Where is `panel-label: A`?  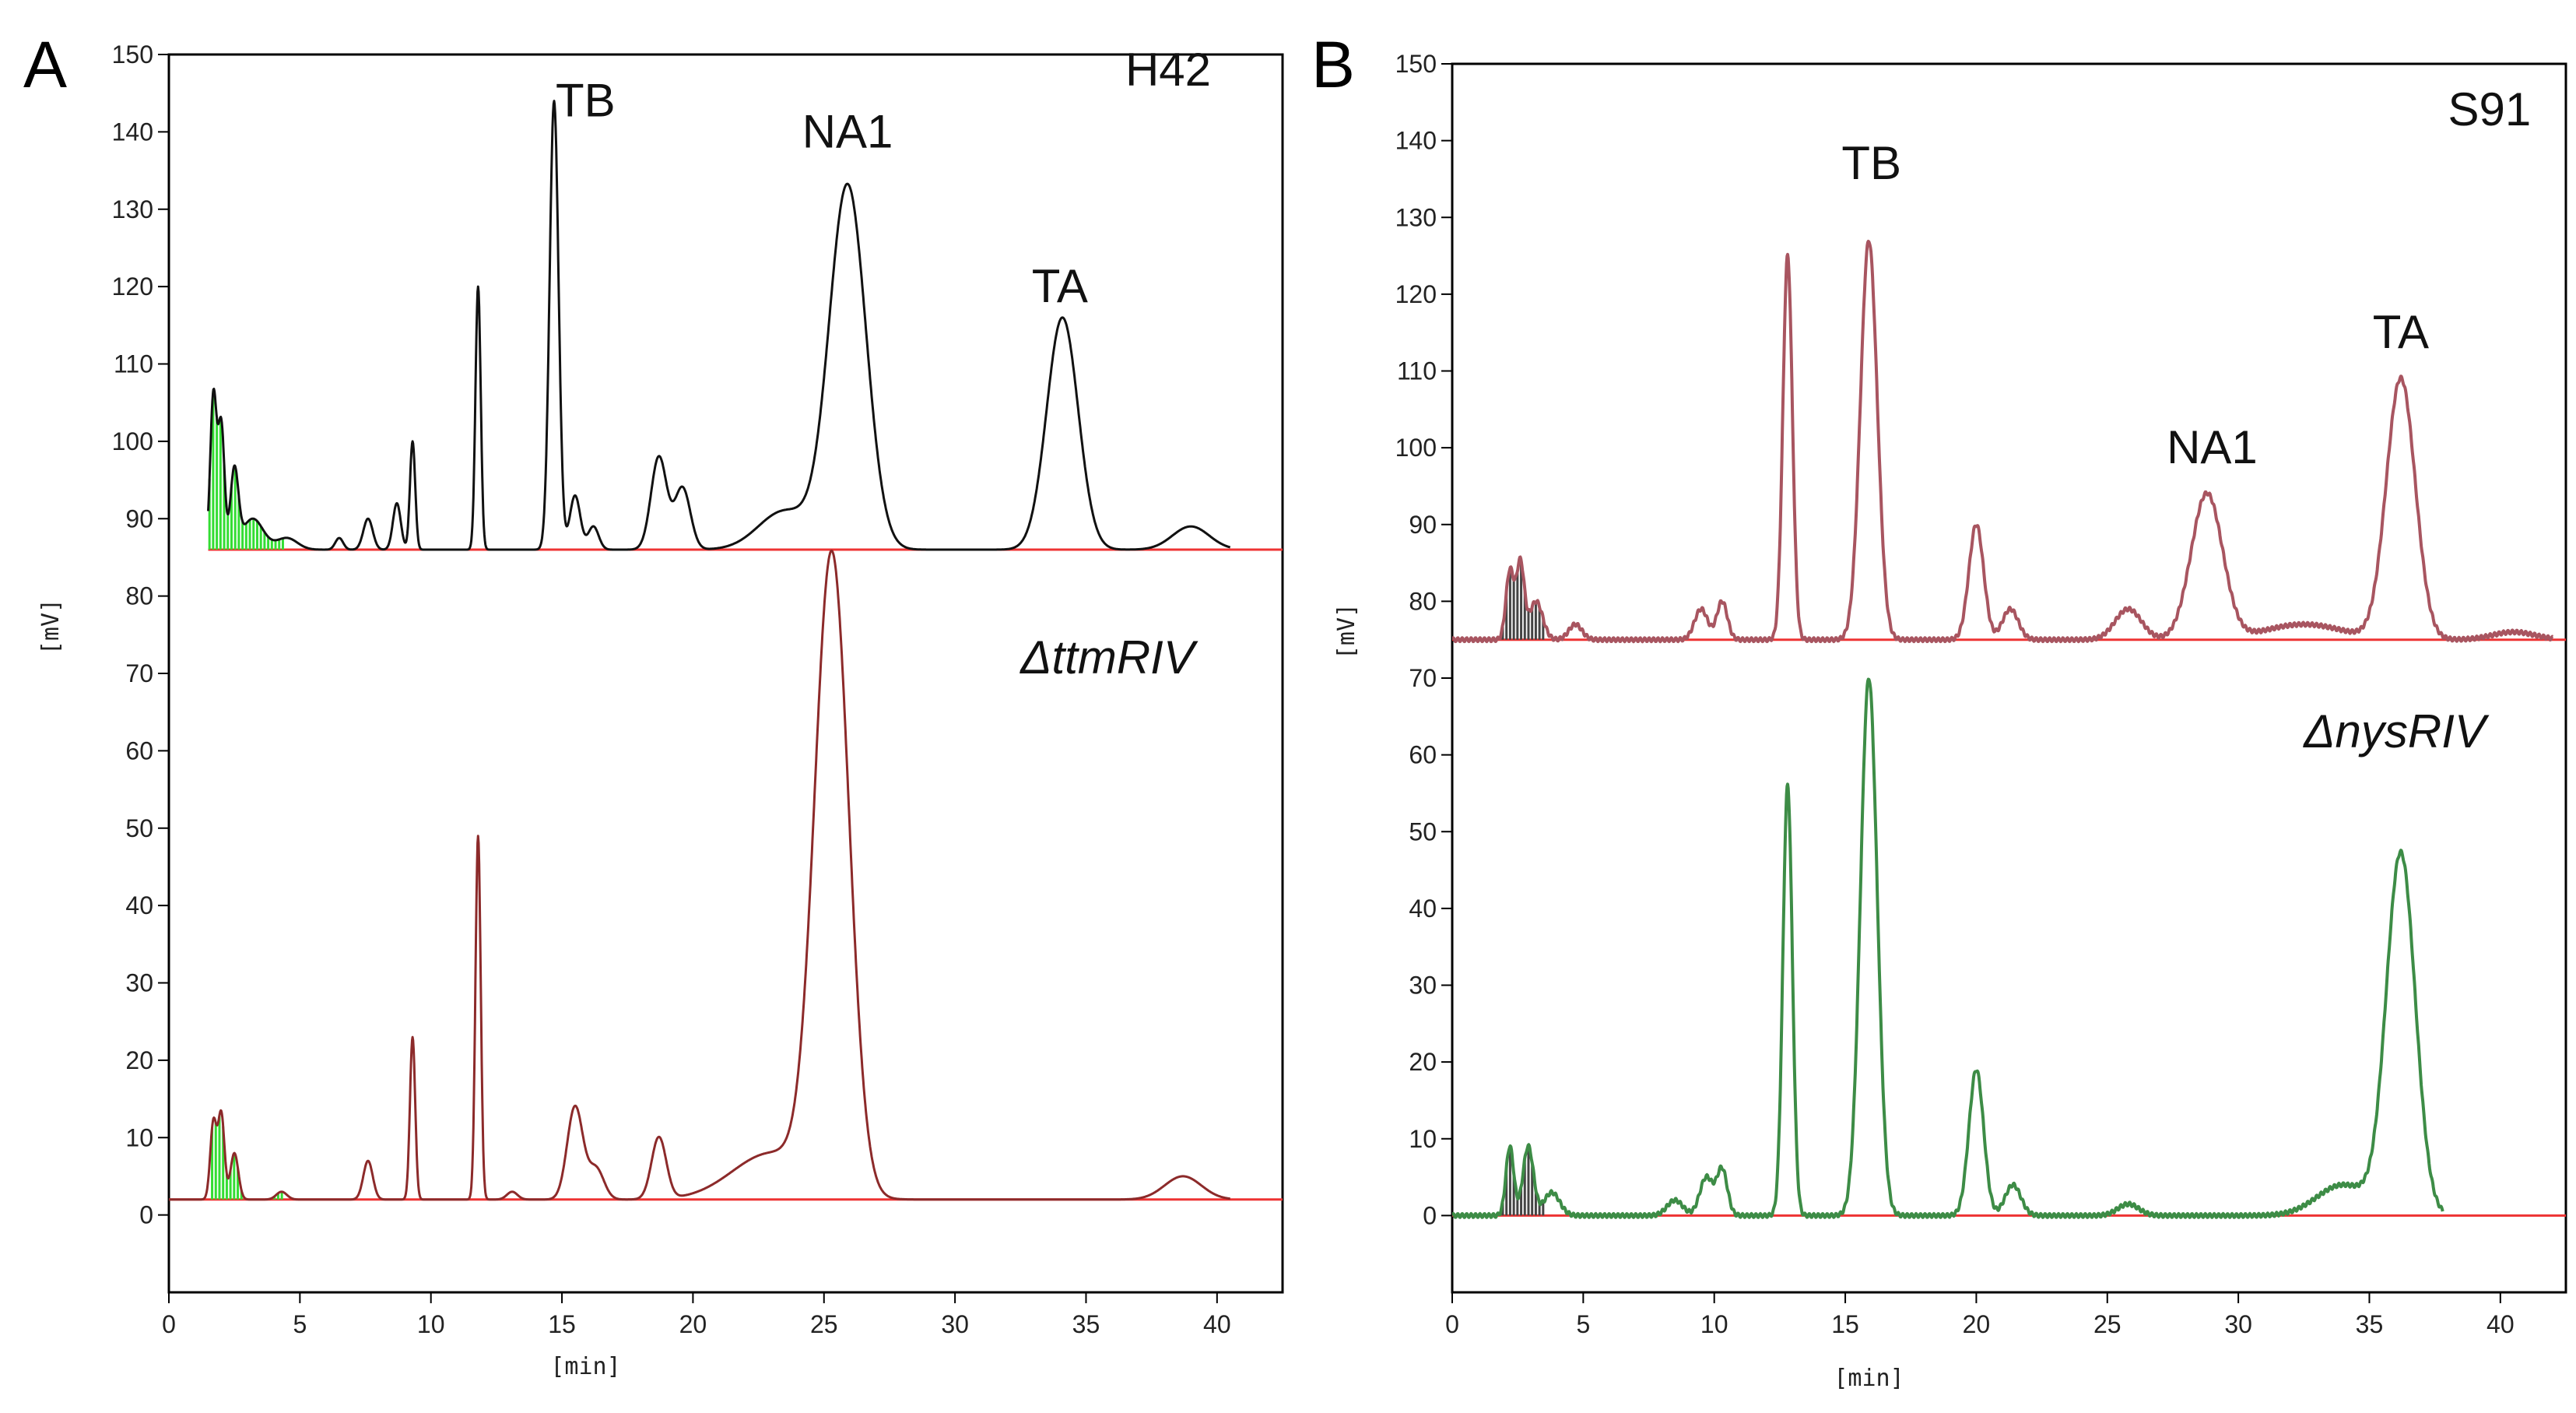
panel-label: A is located at coordinates (45, 64).